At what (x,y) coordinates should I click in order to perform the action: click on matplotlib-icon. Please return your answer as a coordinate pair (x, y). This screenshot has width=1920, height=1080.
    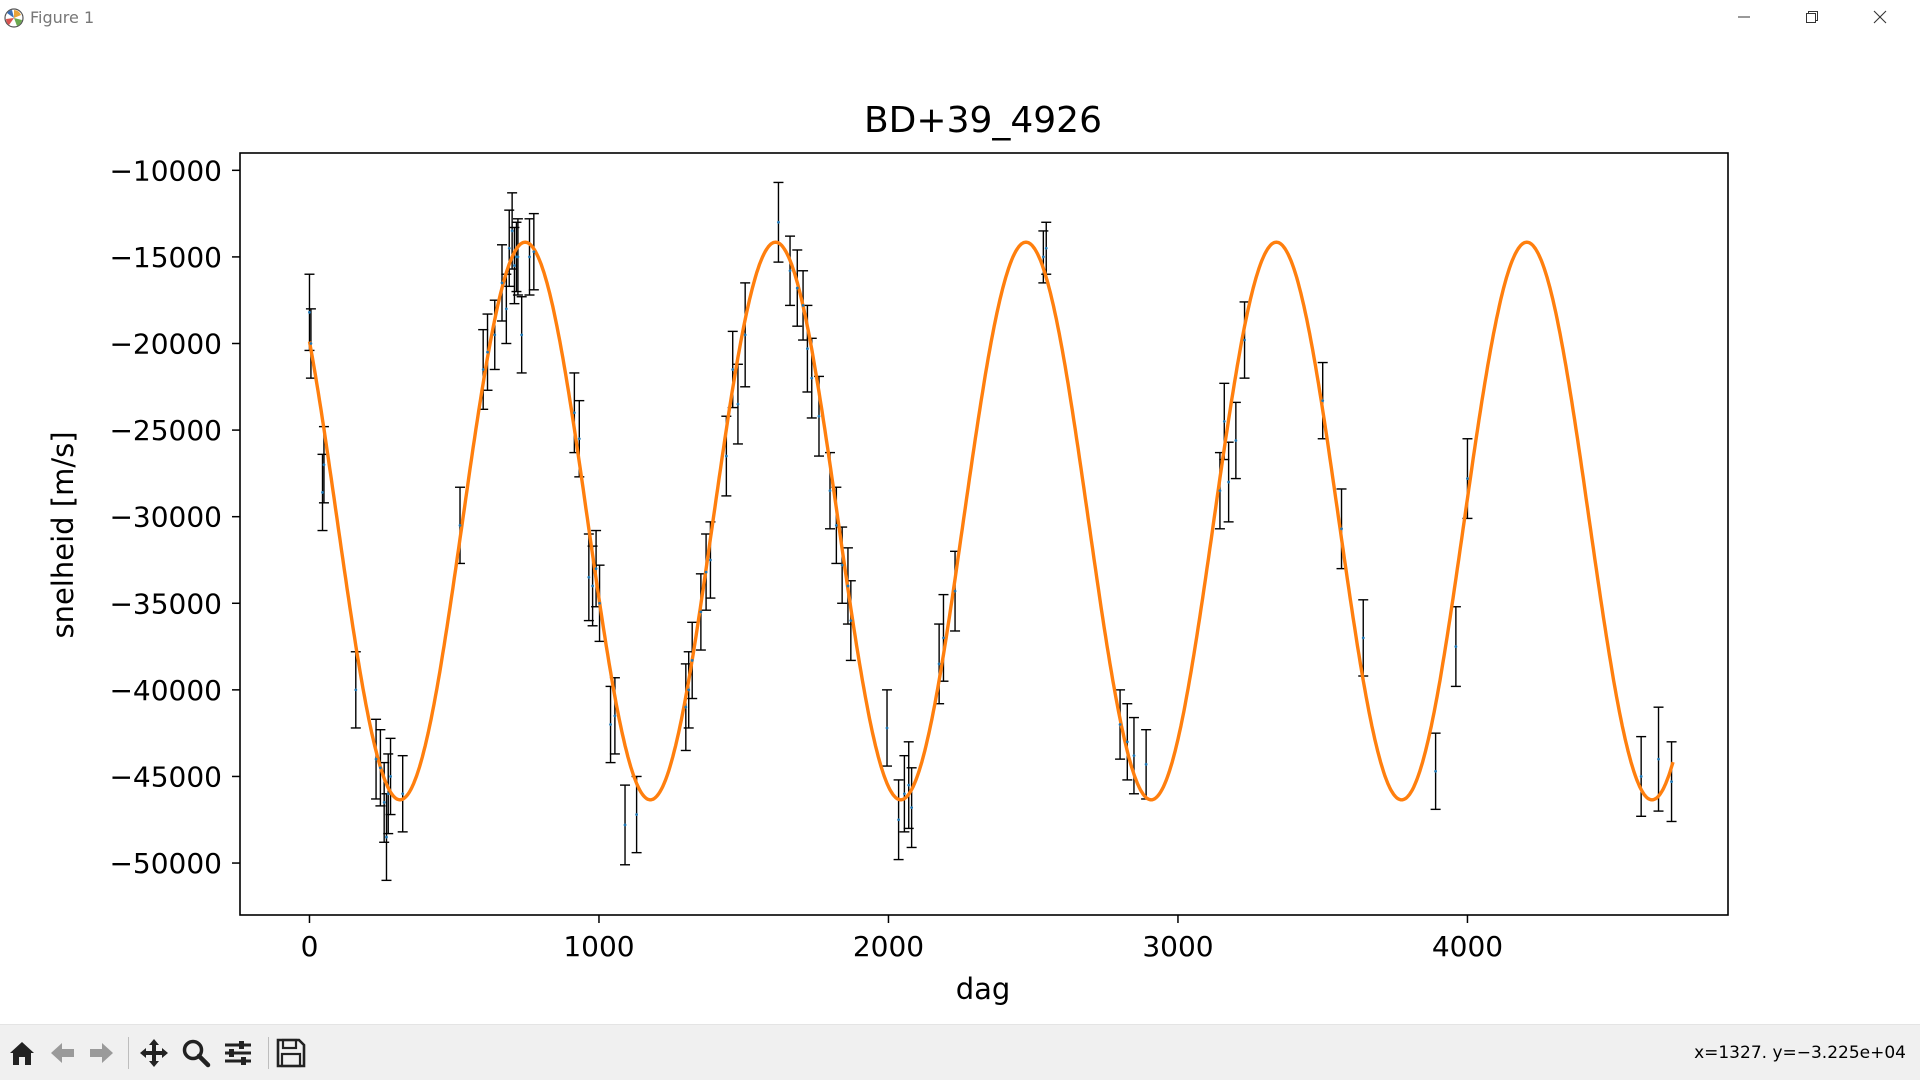
    Looking at the image, I should click on (14, 18).